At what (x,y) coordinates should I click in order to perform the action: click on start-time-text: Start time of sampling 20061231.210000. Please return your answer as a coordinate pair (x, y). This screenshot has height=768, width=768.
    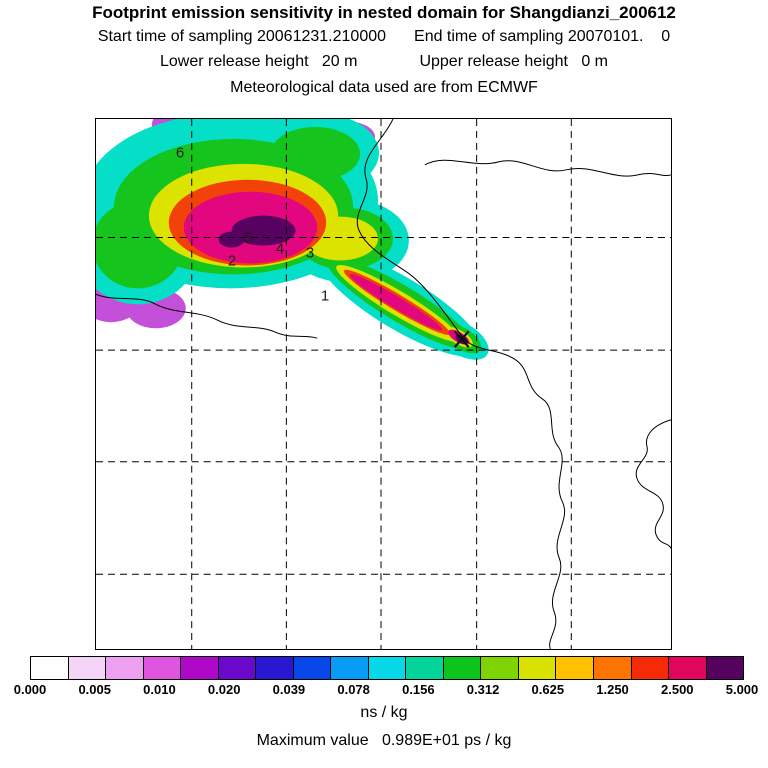
    Looking at the image, I should click on (242, 36).